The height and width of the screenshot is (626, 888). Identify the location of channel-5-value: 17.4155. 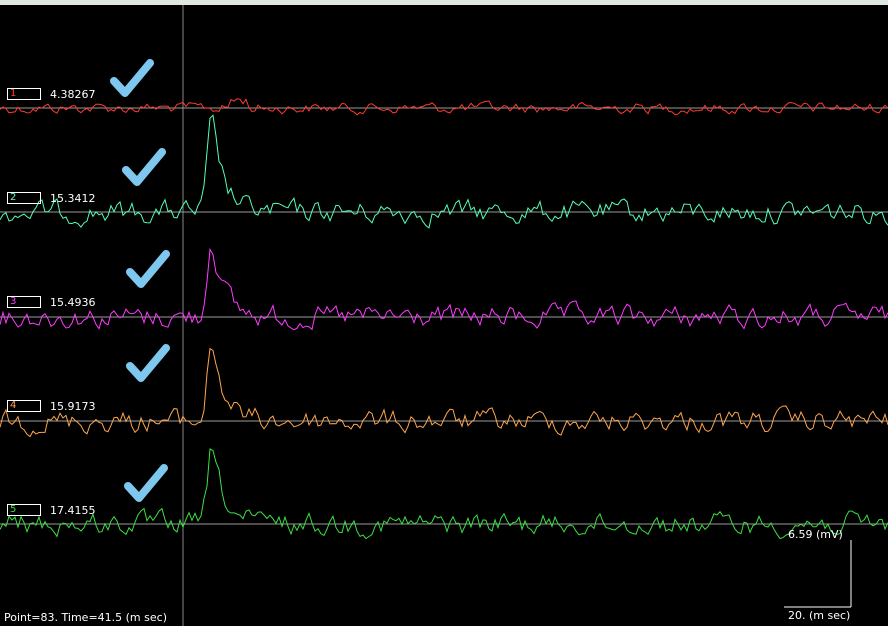
(73, 510).